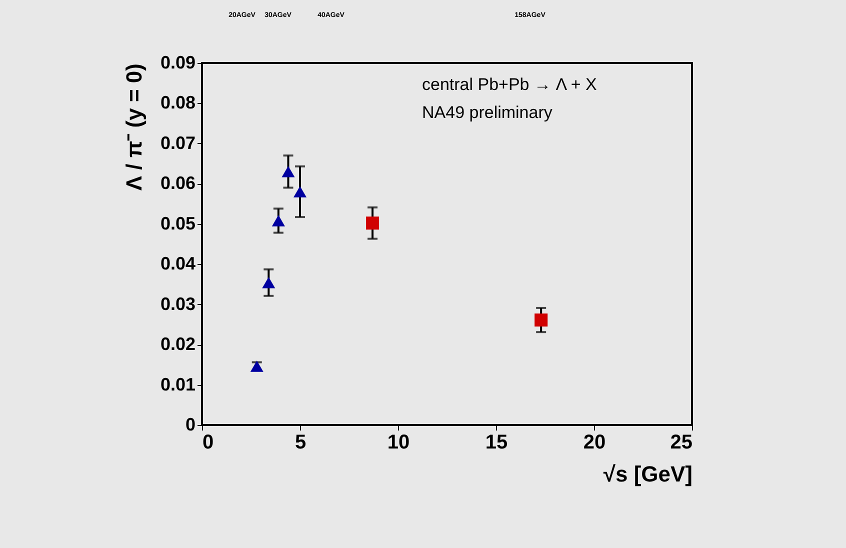  I want to click on y-axis-title: Λ / π⁻ (y = 0), so click(133, 127).